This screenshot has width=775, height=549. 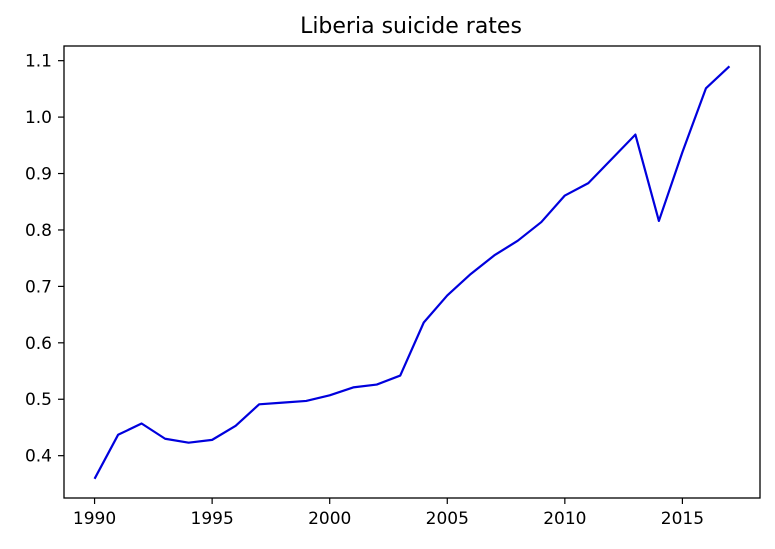 What do you see at coordinates (38, 400) in the screenshot?
I see `y-tick-label: 0.5` at bounding box center [38, 400].